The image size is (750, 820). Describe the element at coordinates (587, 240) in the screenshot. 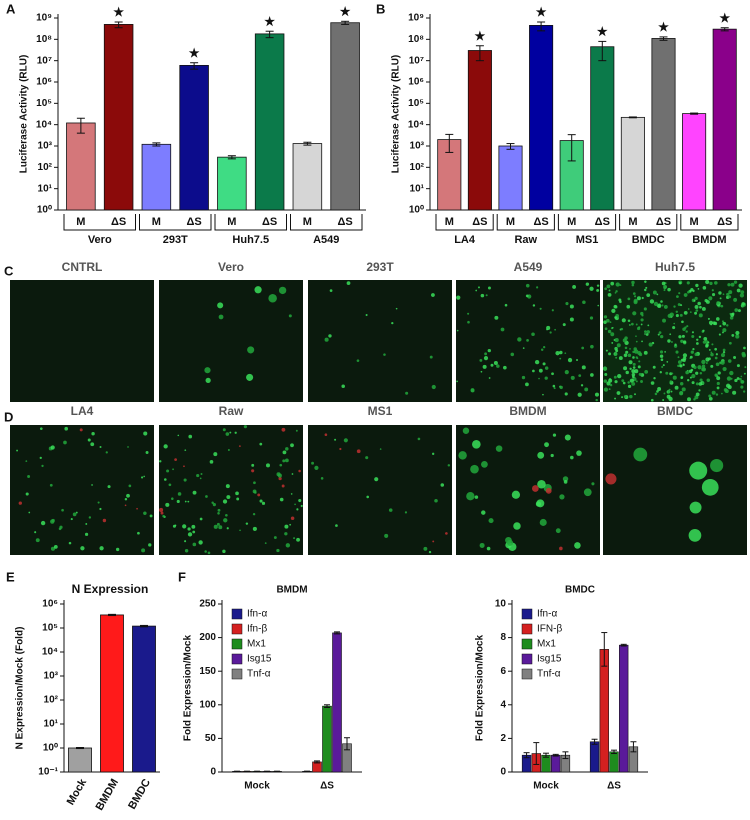

I see `group-label: MS1` at that location.